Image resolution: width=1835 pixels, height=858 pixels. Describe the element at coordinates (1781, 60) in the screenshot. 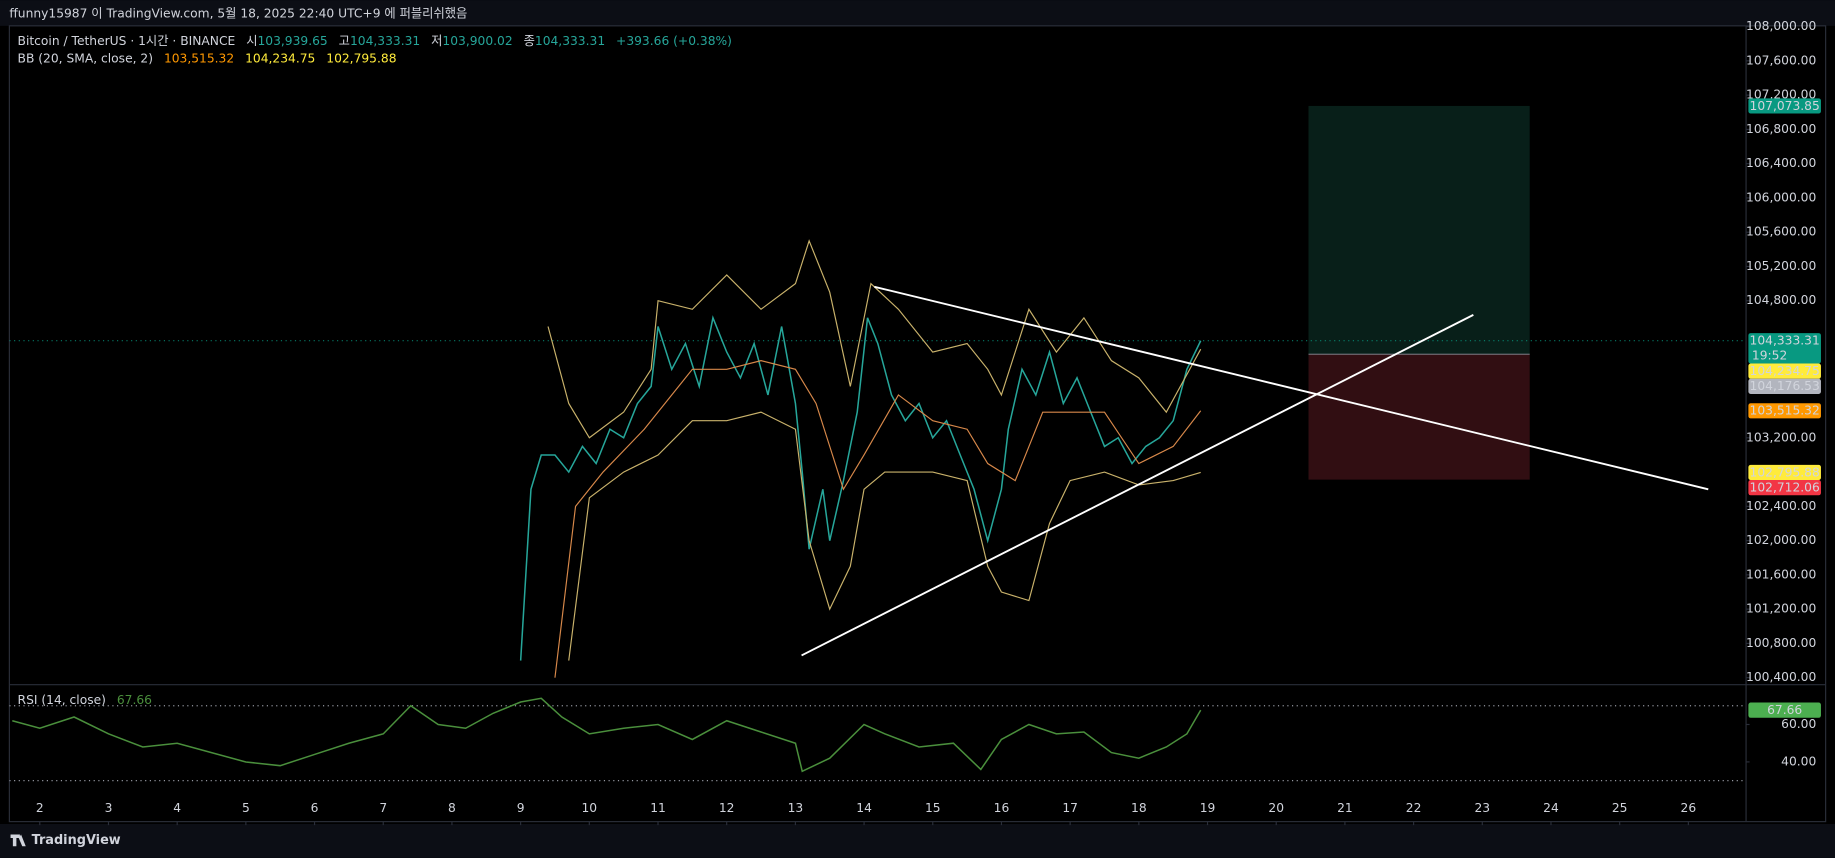

I see `y-tick-label: 107,600.00` at that location.